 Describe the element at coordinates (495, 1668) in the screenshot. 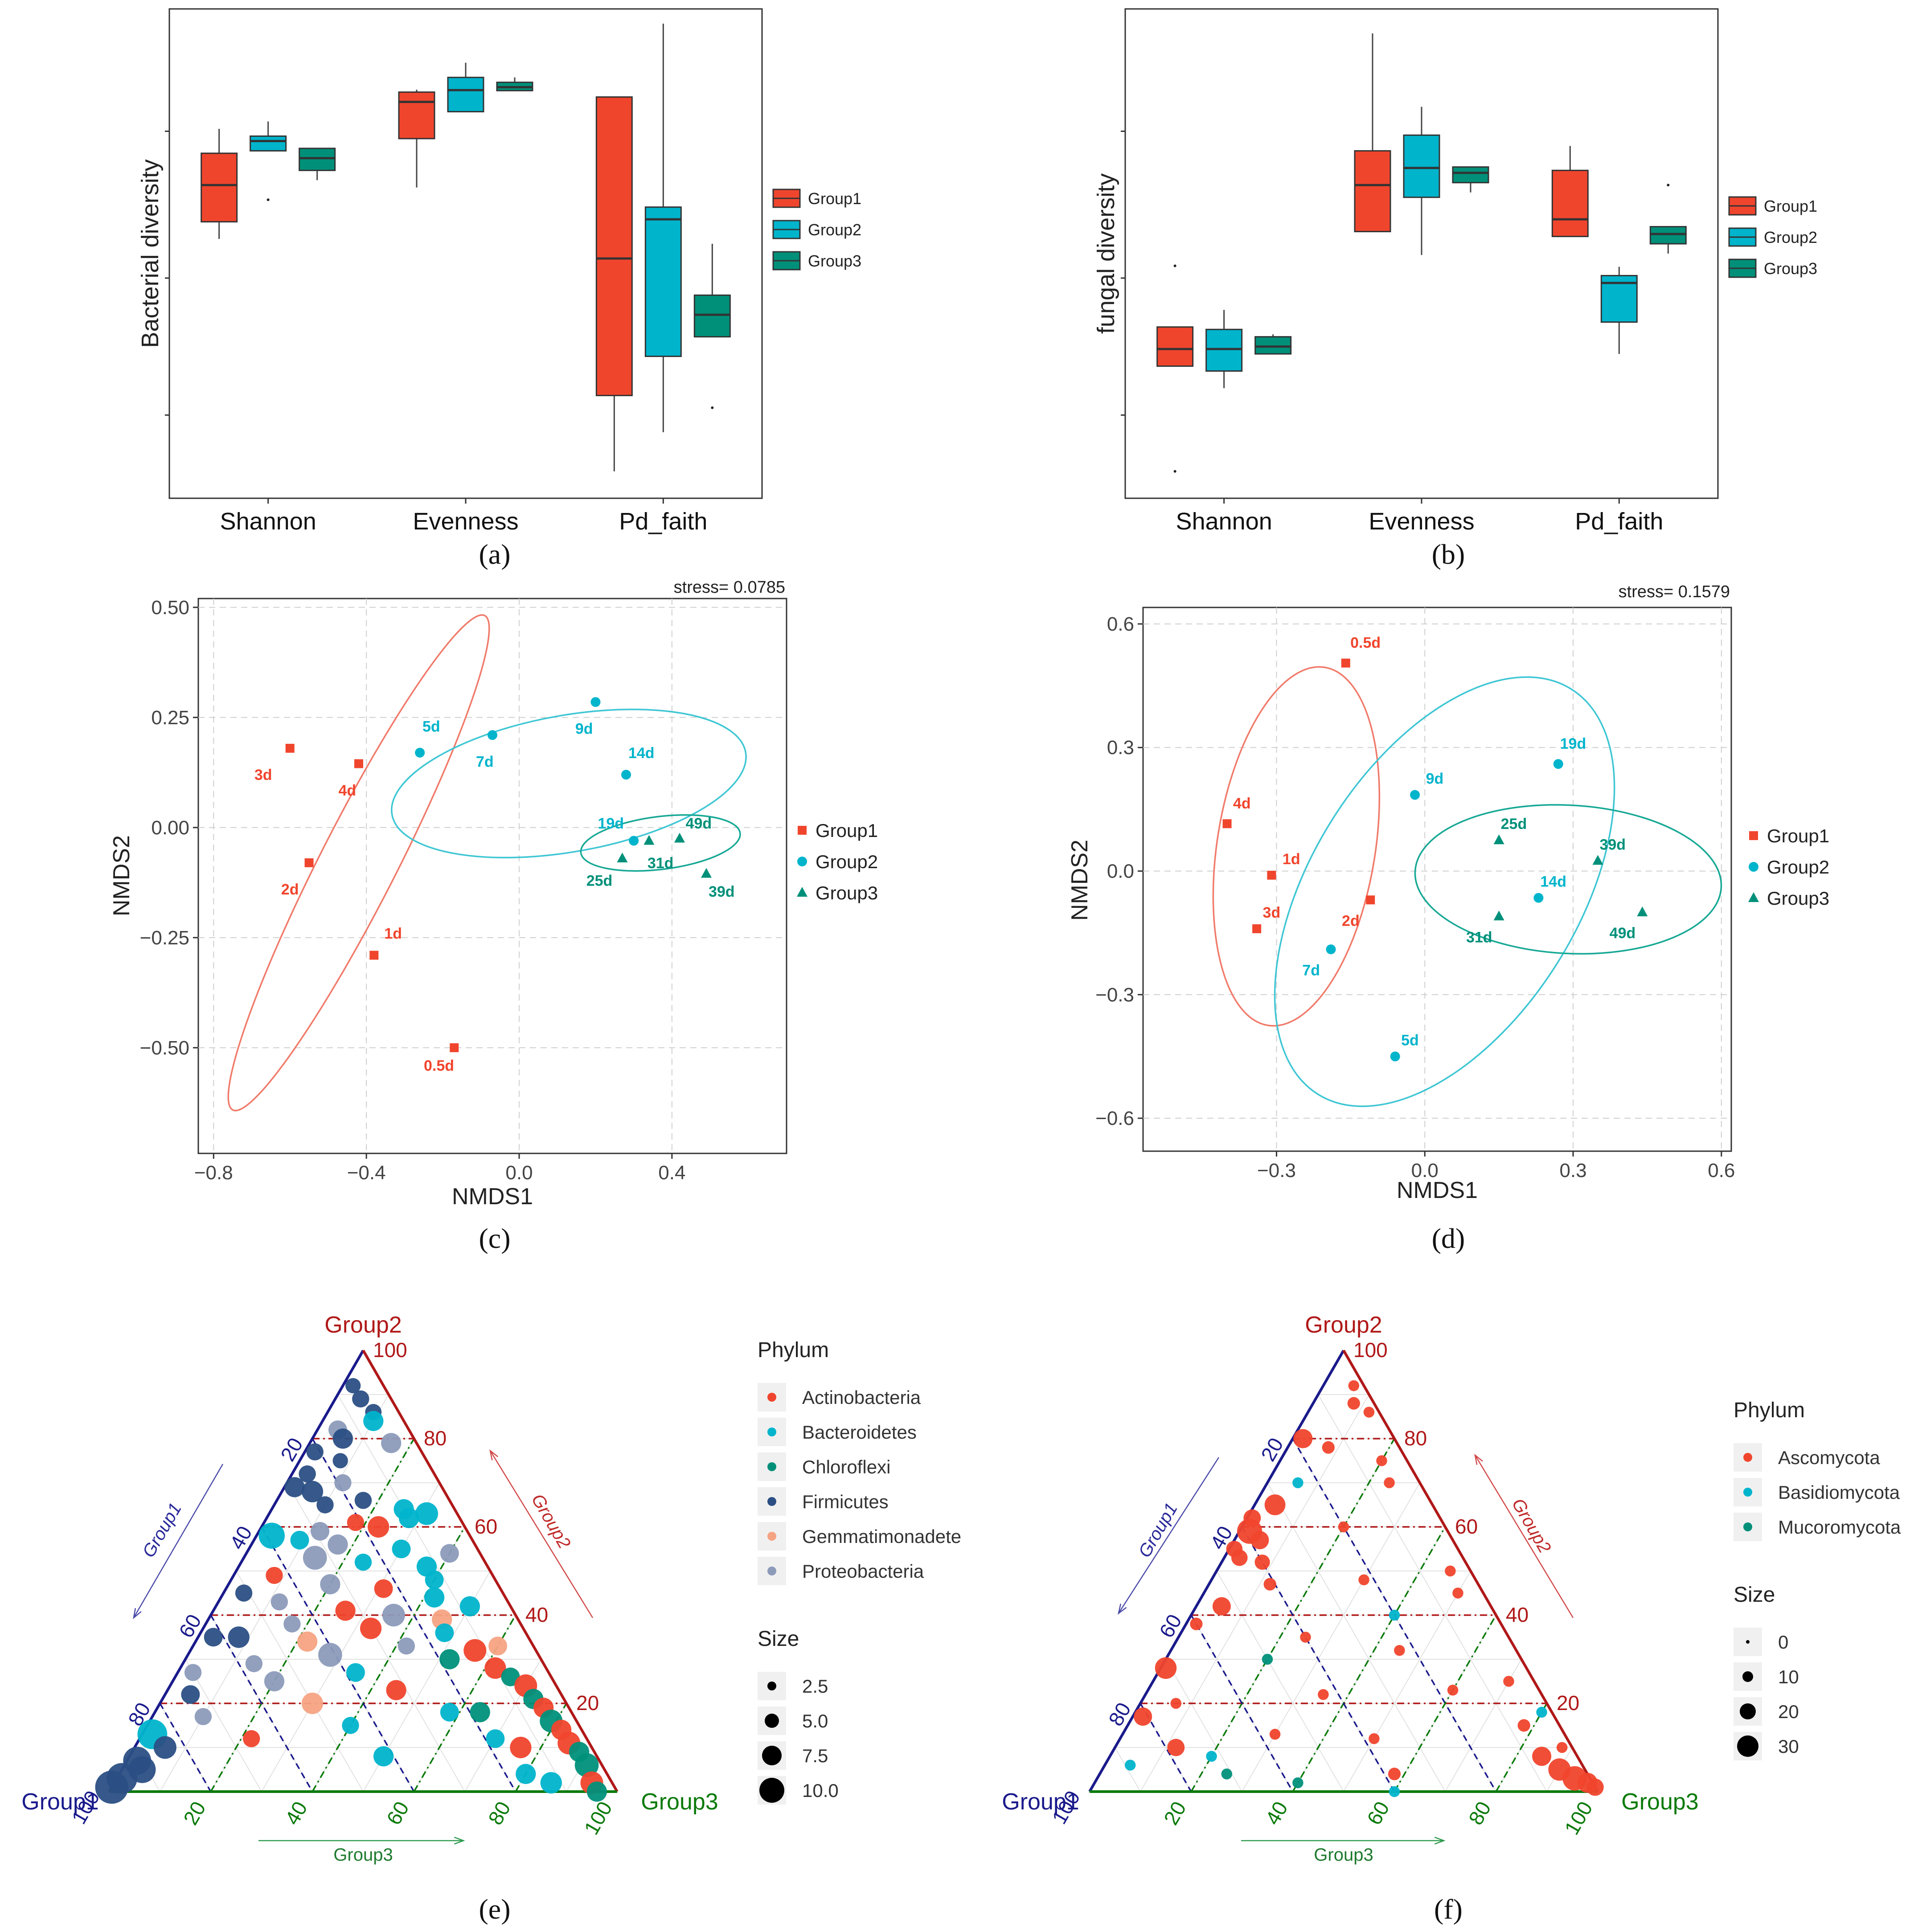

I see `ternary-point-actinobacteria` at that location.